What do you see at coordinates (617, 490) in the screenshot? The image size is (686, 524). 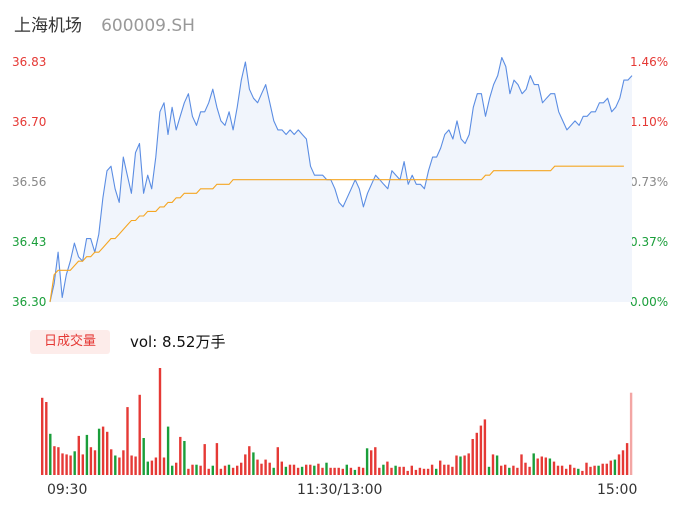 I see `time-tick-close: 15:00` at bounding box center [617, 490].